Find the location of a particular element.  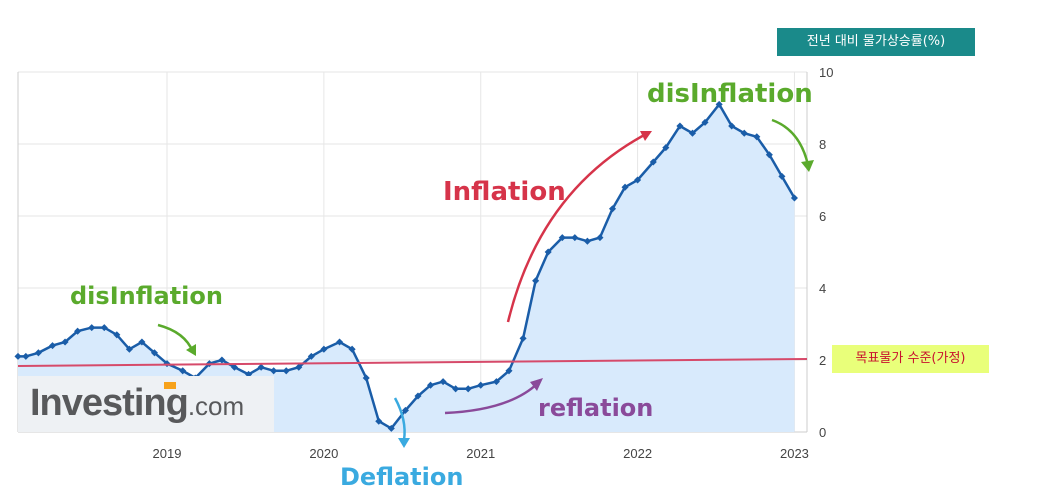

y-tick-label: 2 is located at coordinates (822, 360).